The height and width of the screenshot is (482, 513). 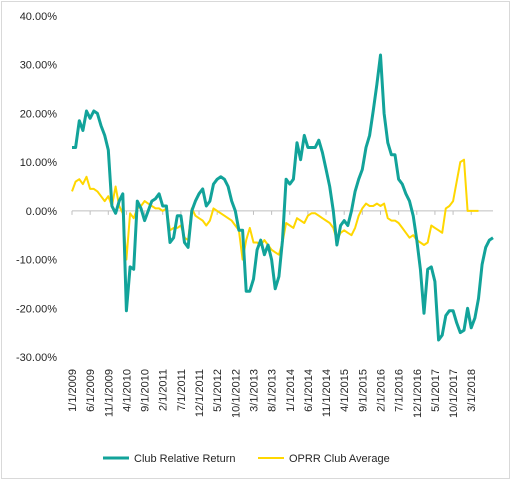 I want to click on y-tick-label: -20.00%, so click(x=36, y=309).